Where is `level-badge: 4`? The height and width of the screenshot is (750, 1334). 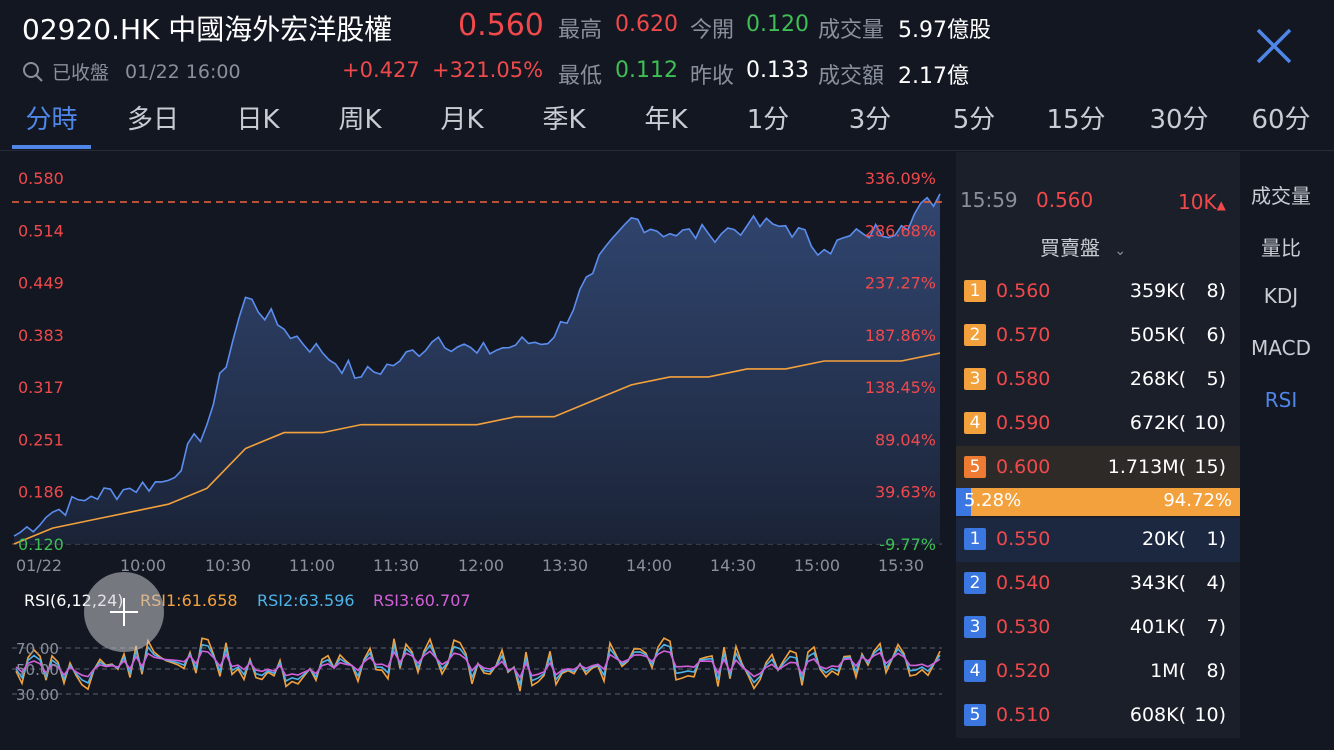 level-badge: 4 is located at coordinates (975, 423).